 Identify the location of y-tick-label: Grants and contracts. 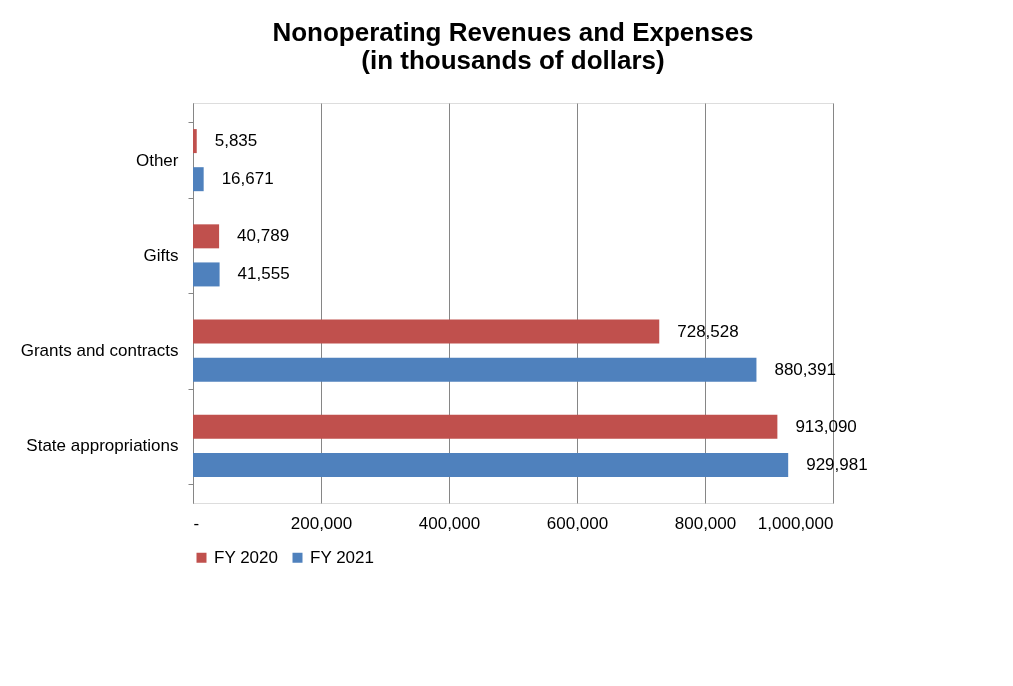
(99, 351).